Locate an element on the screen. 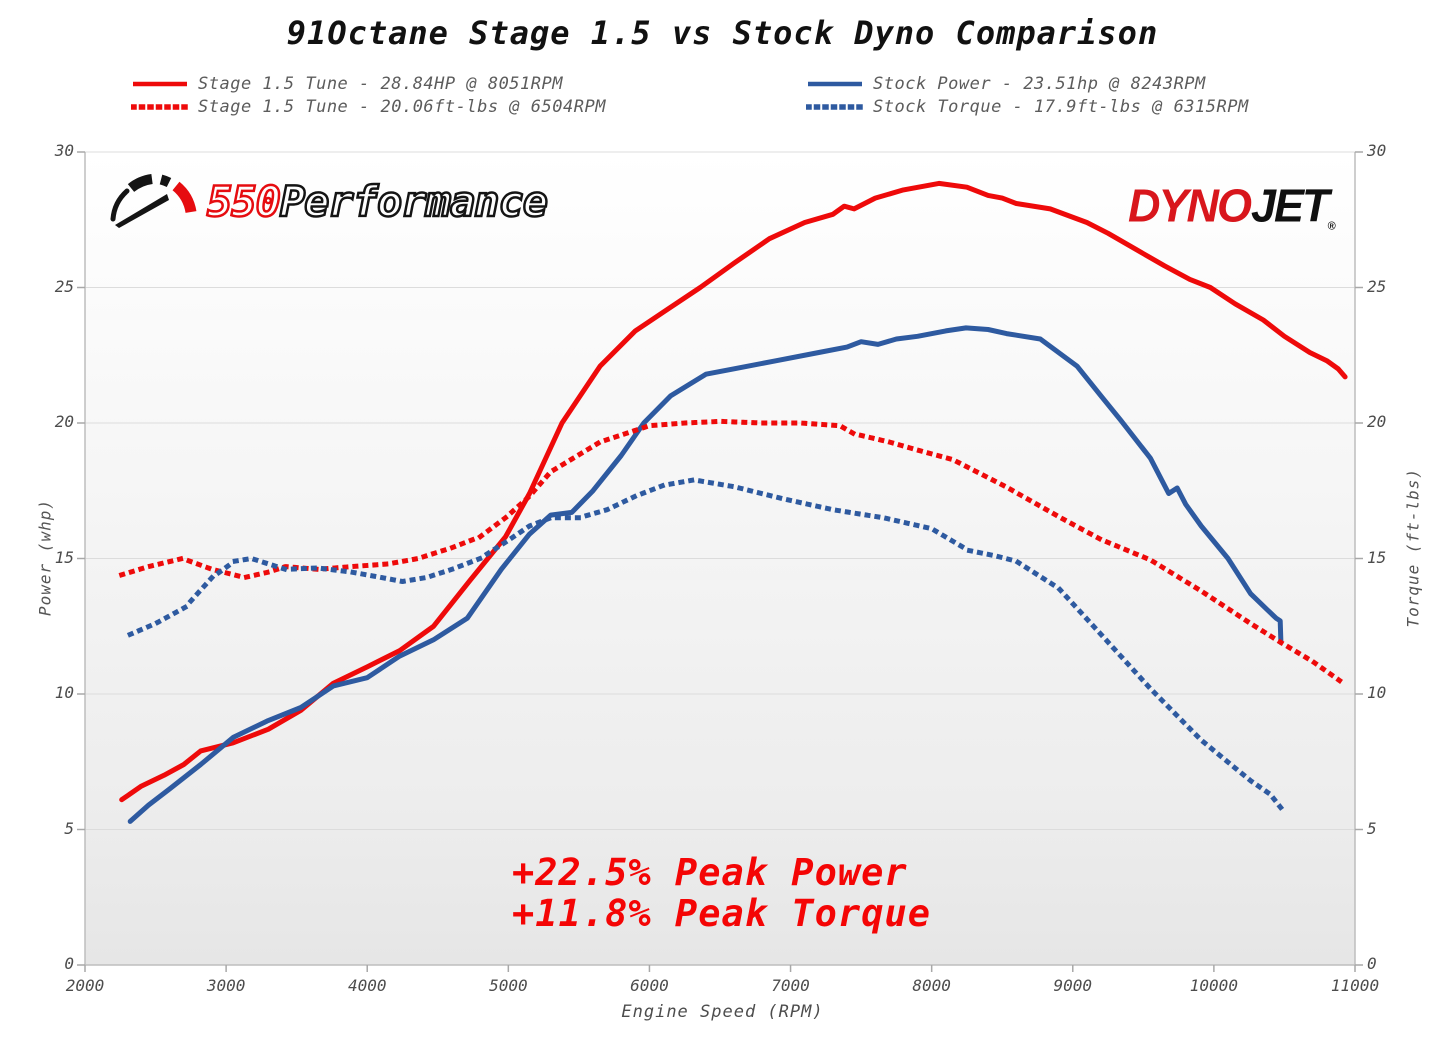 This screenshot has width=1445, height=1050. legend-item: Stage 1.5 Tune - 28.84HP @ 8051RPM is located at coordinates (368, 83).